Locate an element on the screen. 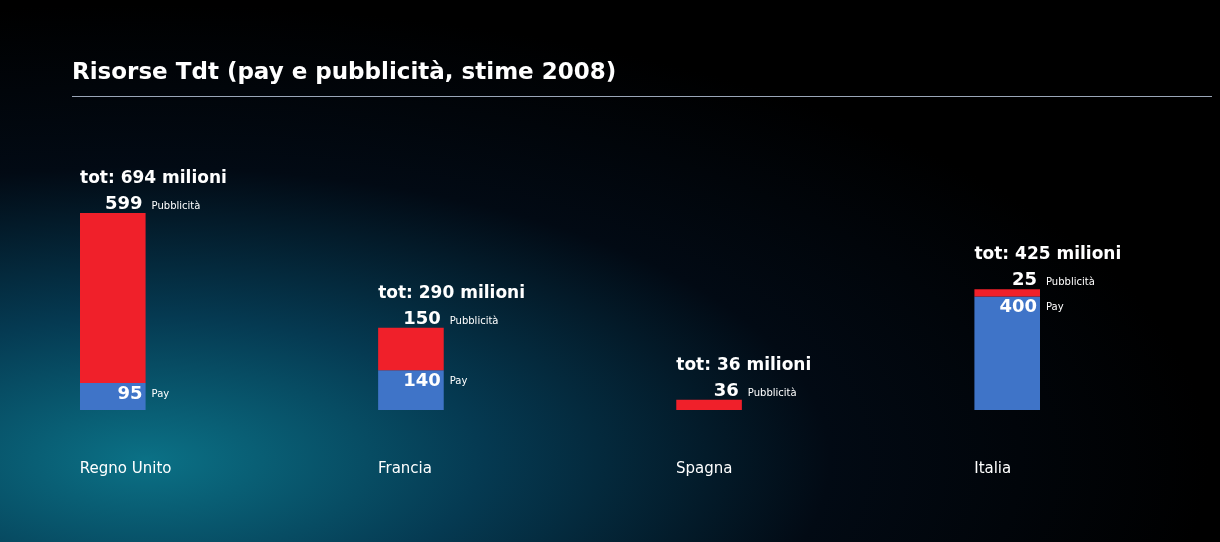 This screenshot has height=542, width=1220. data-label: 95 is located at coordinates (130, 393).